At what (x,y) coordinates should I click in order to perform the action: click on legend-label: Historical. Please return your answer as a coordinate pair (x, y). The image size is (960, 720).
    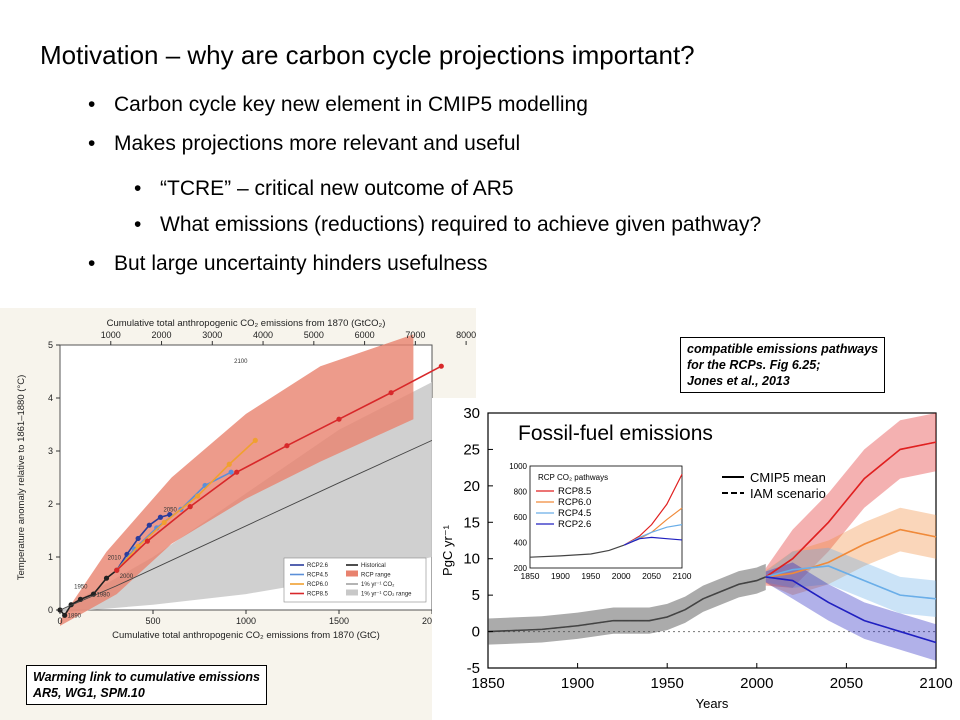
    Looking at the image, I should click on (373, 566).